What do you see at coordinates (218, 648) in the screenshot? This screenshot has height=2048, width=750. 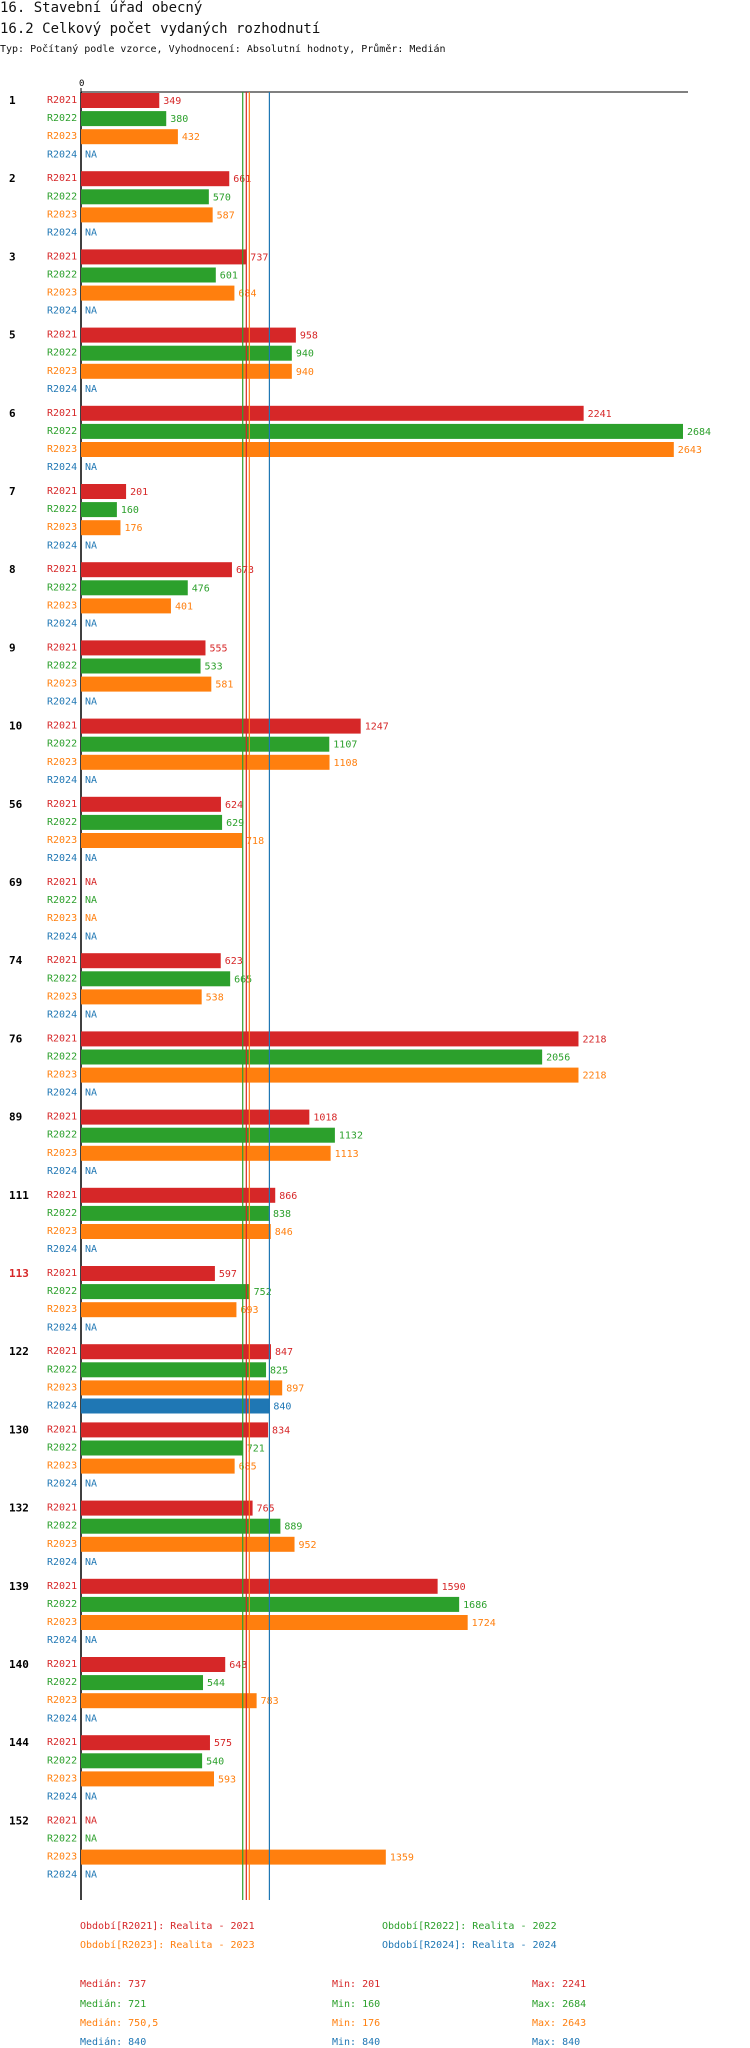 I see `data-label: 555` at bounding box center [218, 648].